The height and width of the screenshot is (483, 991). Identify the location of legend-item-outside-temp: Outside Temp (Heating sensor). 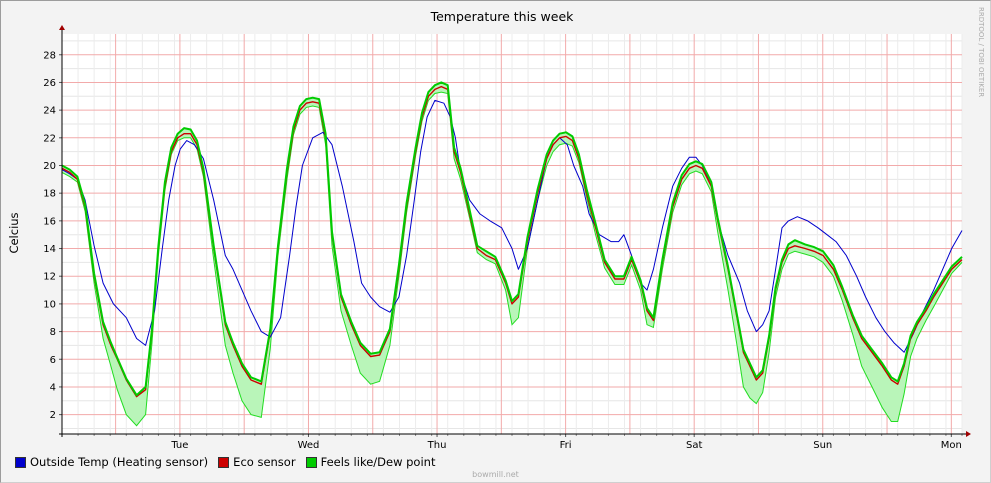
(111, 462).